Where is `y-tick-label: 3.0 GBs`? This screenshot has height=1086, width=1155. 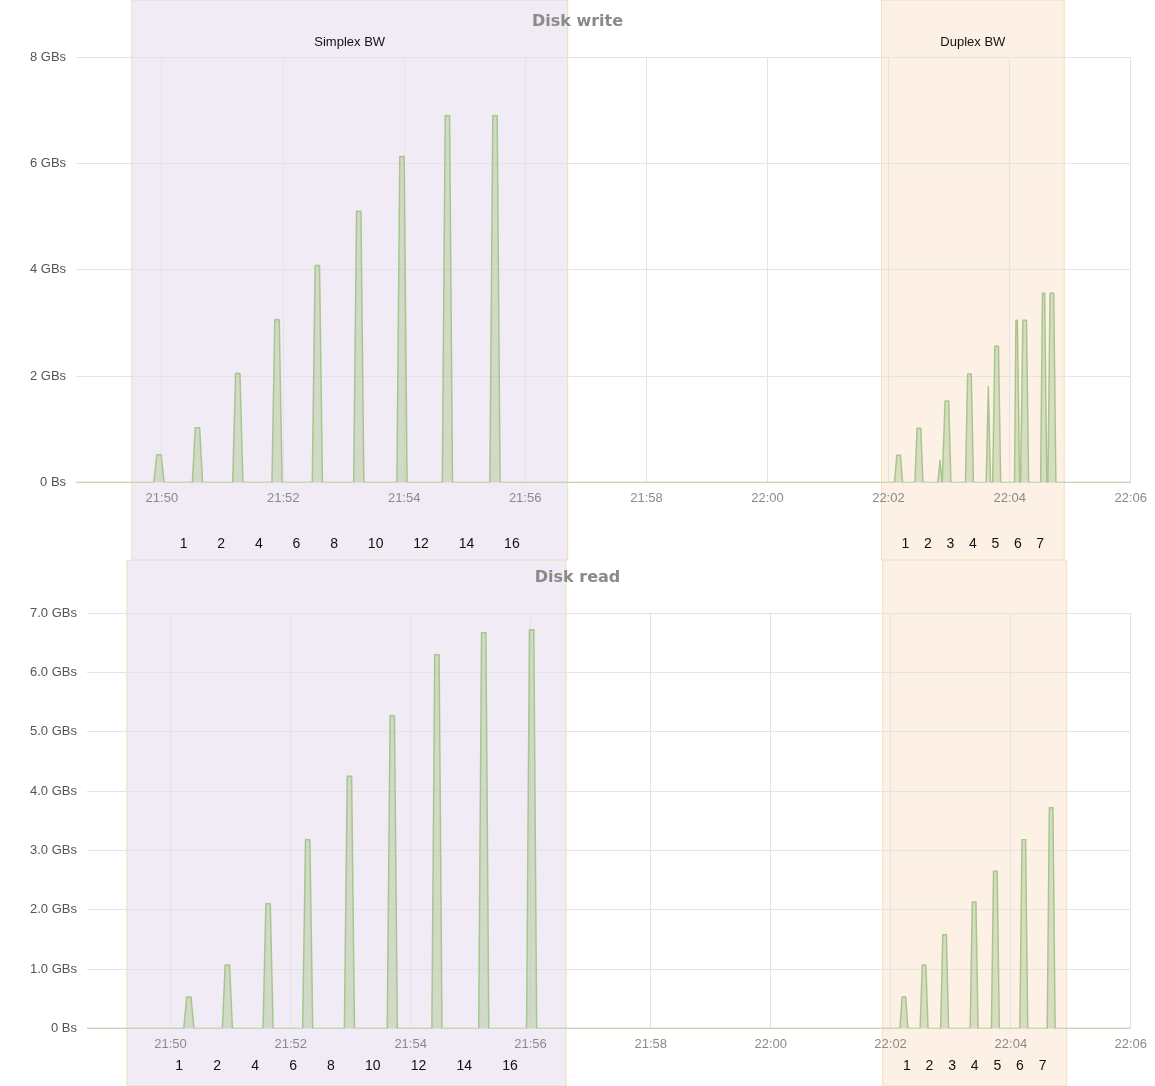 y-tick-label: 3.0 GBs is located at coordinates (54, 850).